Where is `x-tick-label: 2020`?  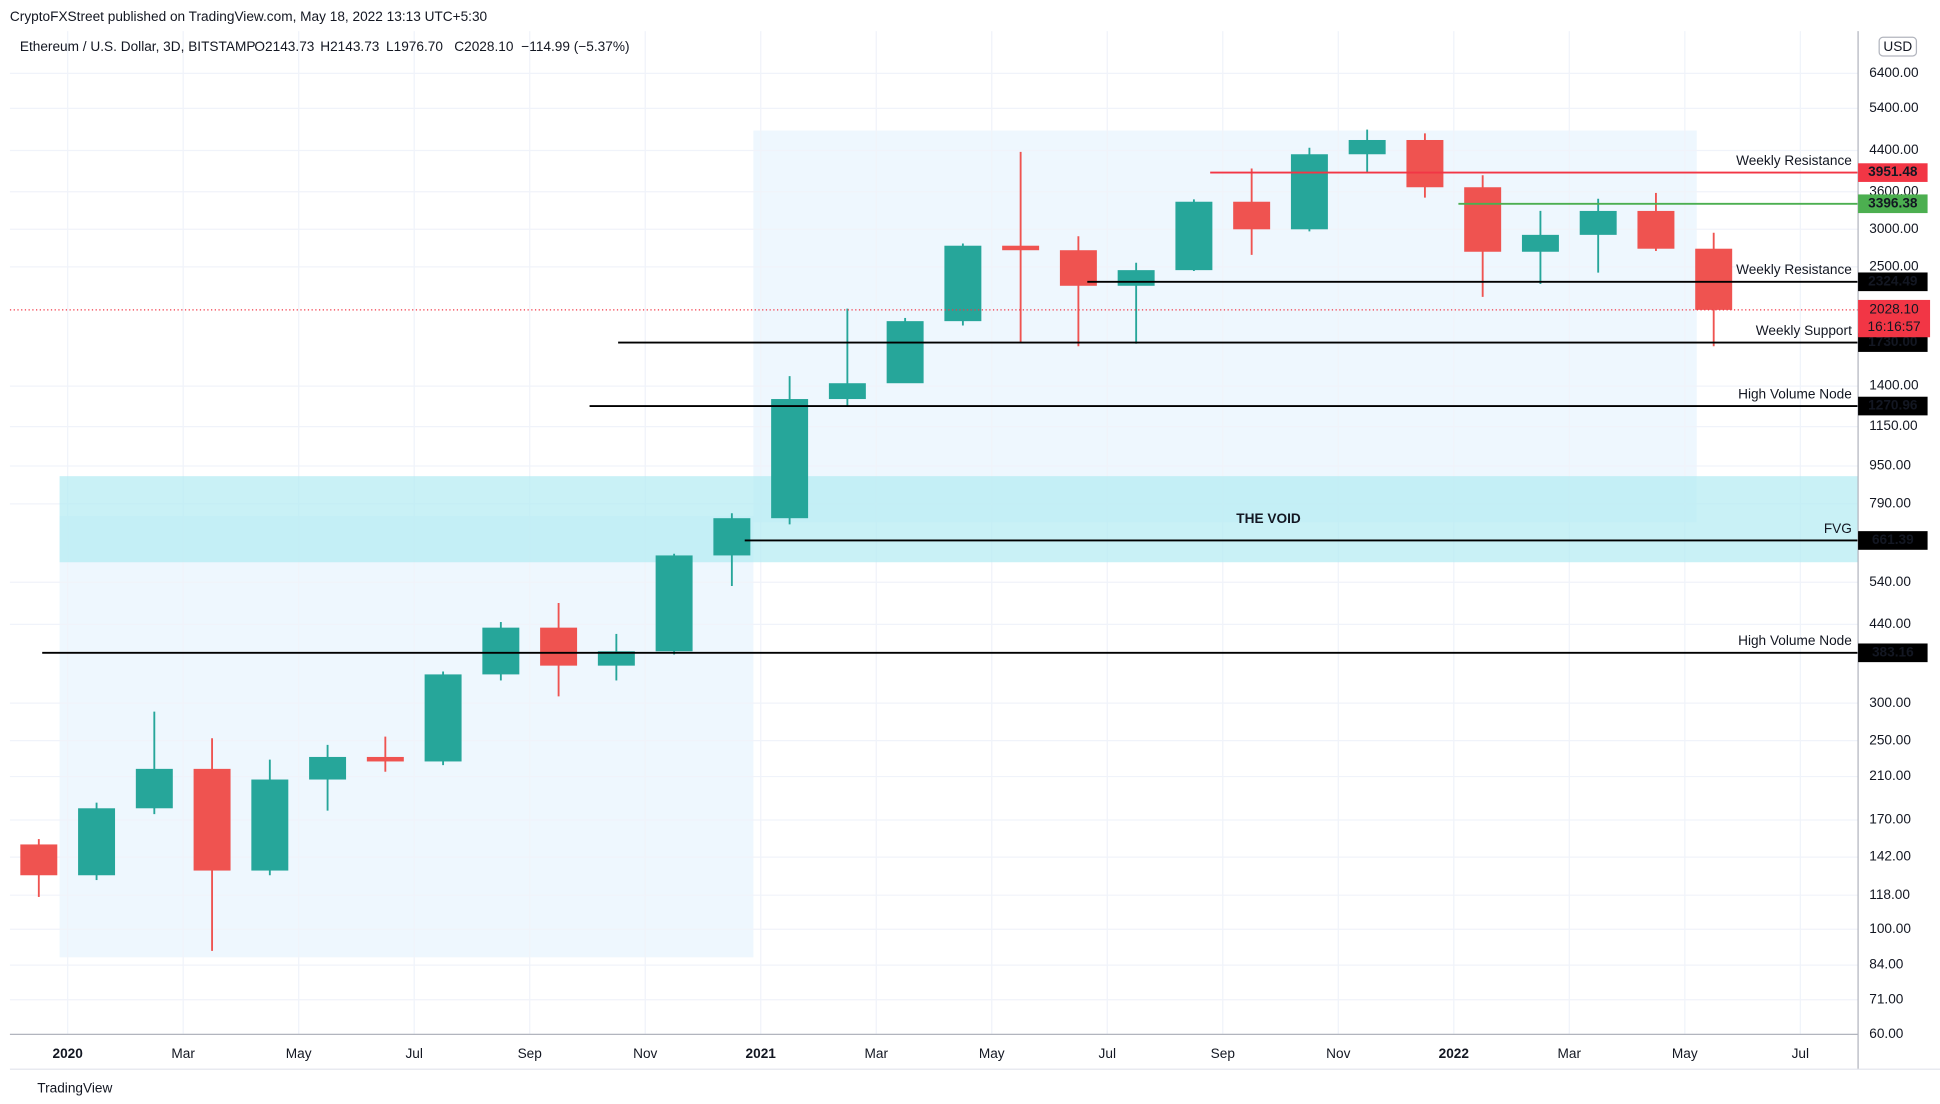
x-tick-label: 2020 is located at coordinates (68, 1053).